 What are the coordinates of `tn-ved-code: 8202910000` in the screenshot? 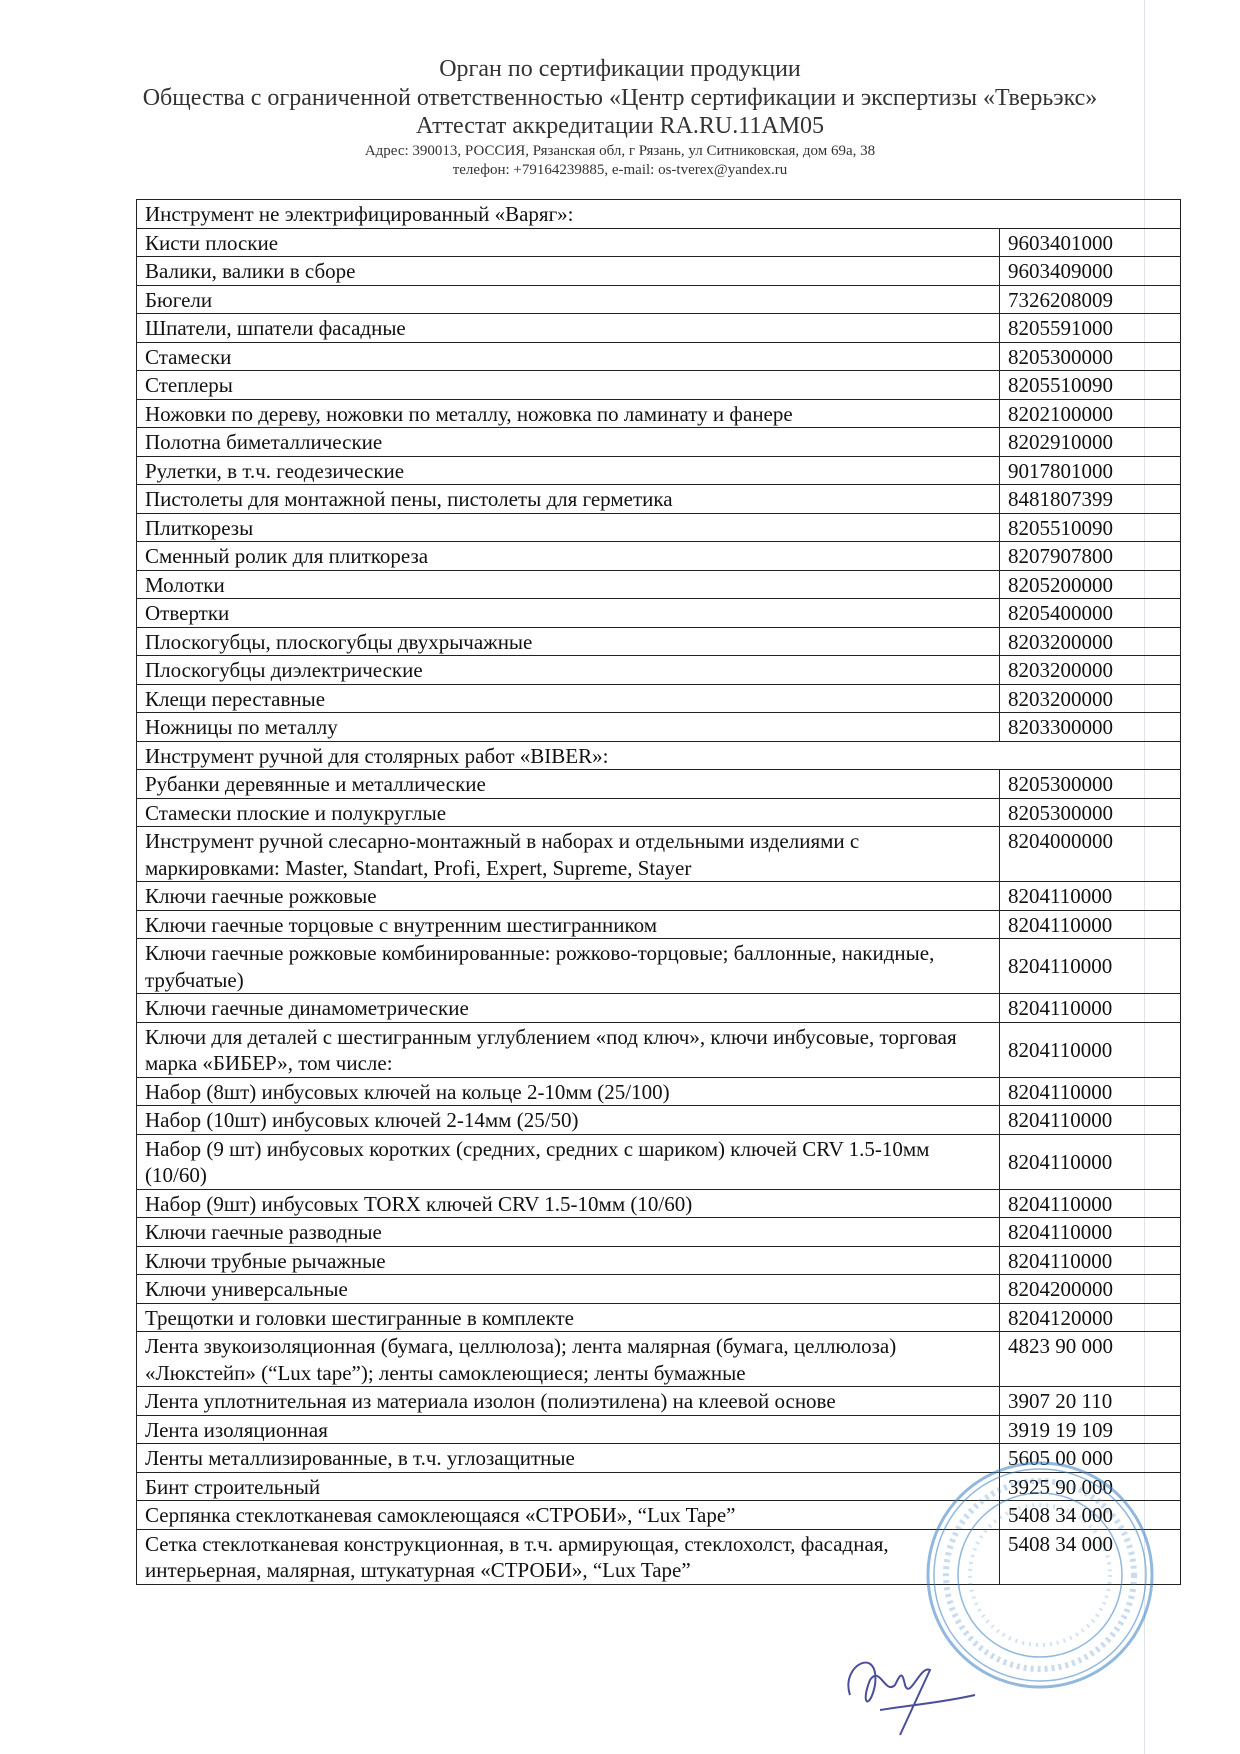 It's located at (1090, 442).